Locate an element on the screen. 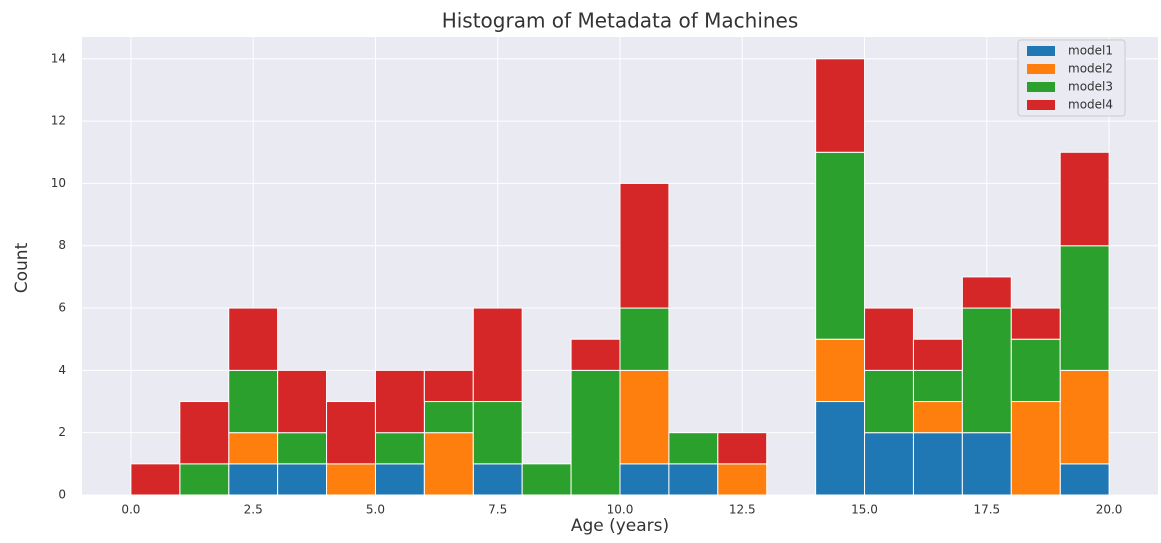 Image resolution: width=1161 pixels, height=543 pixels. y-tick-label: 10 is located at coordinates (58, 183).